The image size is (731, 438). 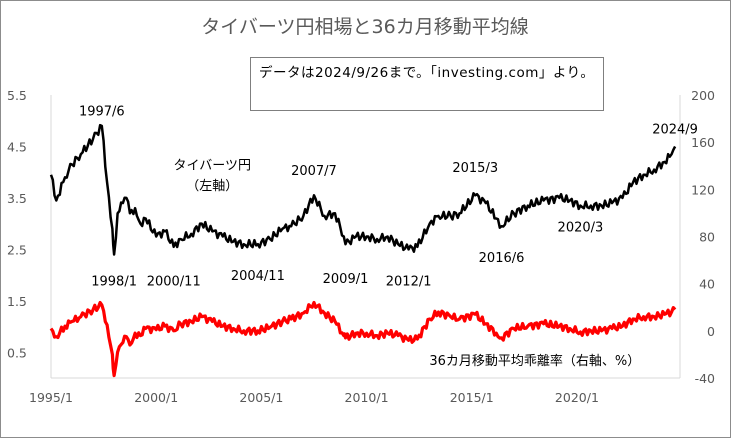 What do you see at coordinates (258, 276) in the screenshot?
I see `chart-annotation: 2004/11` at bounding box center [258, 276].